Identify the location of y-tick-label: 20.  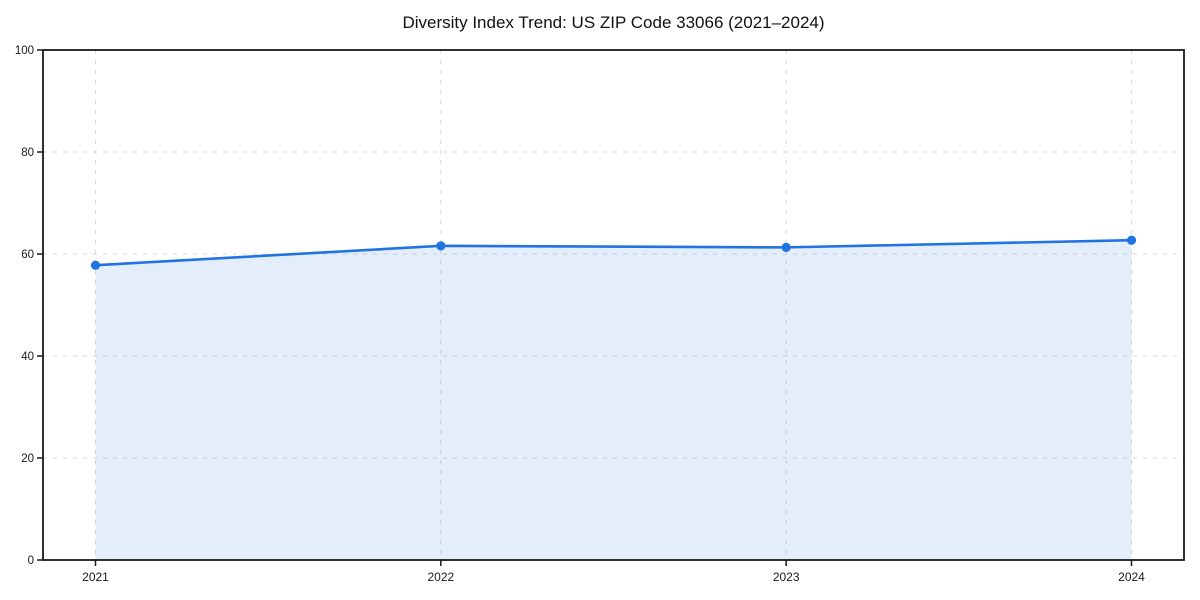
(27, 459).